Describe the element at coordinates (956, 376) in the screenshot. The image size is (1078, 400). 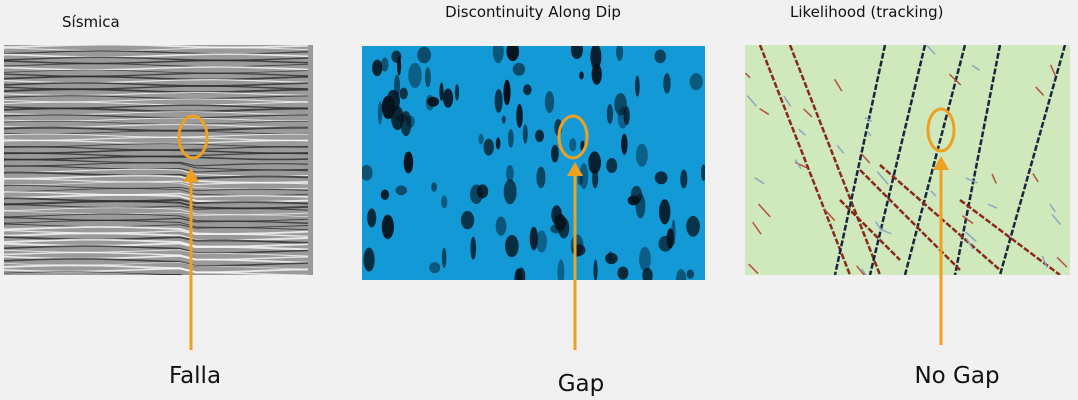
I see `panel-caption: No Gap` at that location.